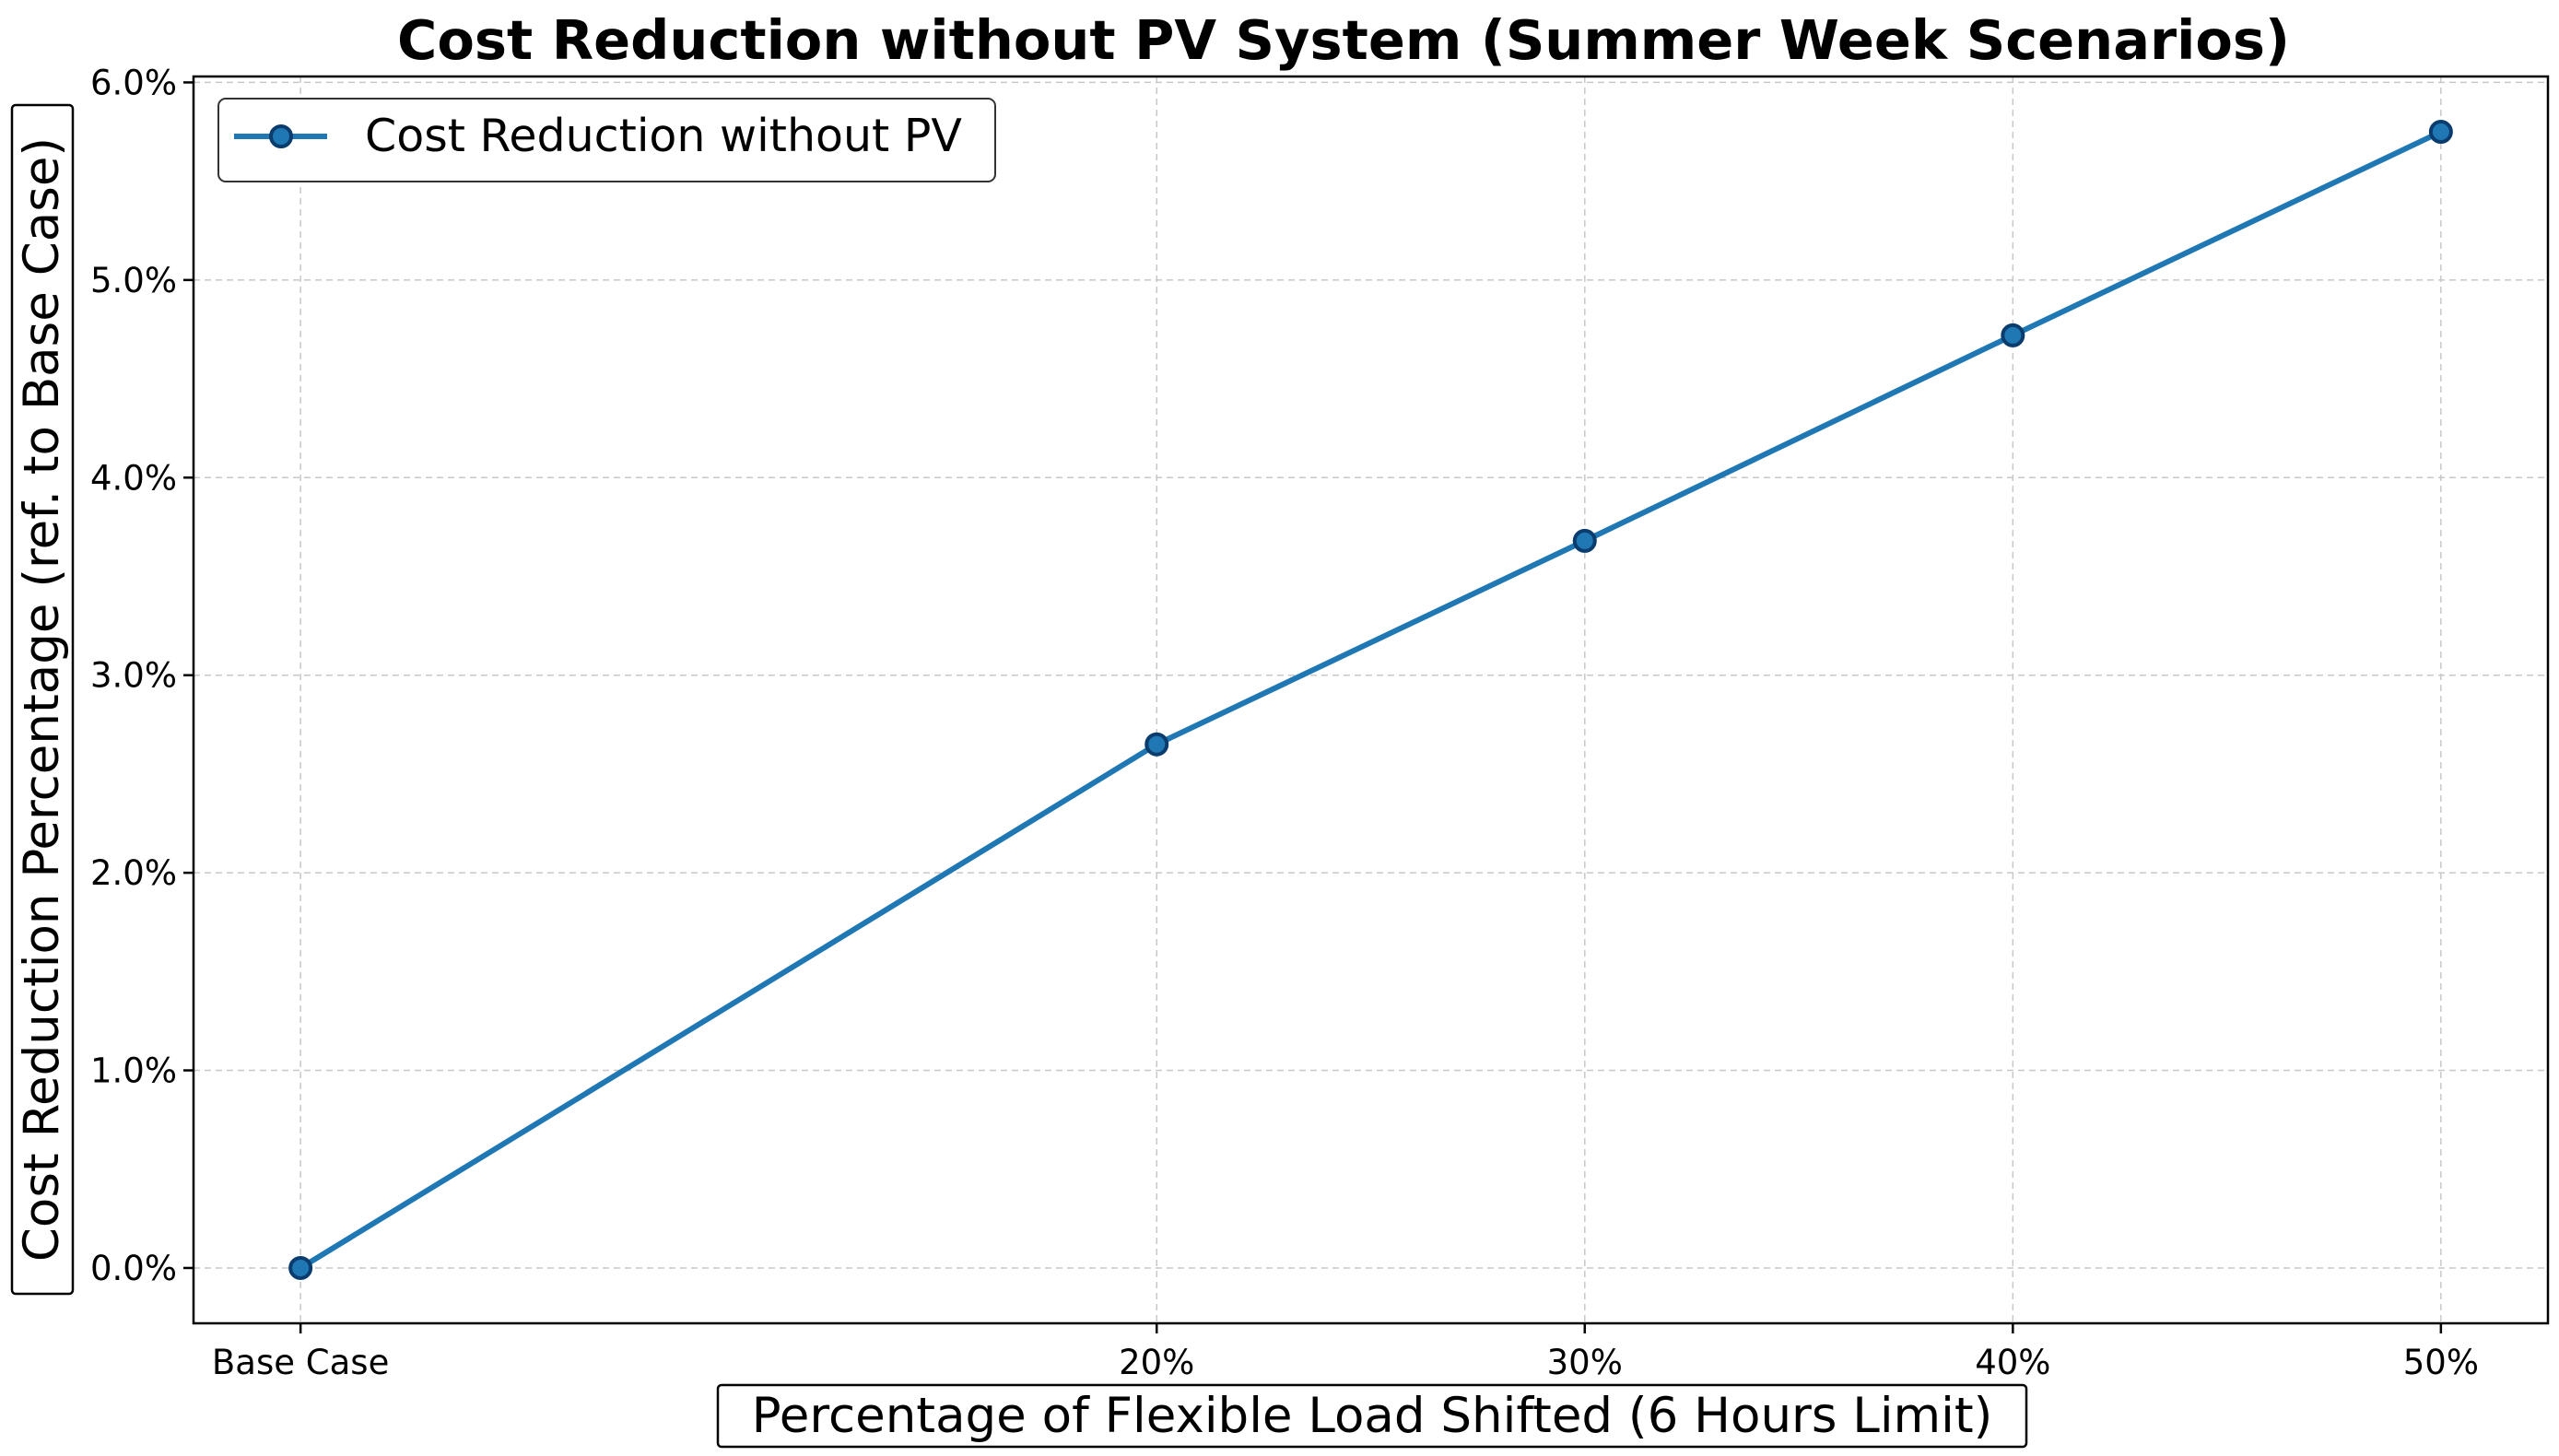 The width and height of the screenshot is (2559, 1456). What do you see at coordinates (2013, 1362) in the screenshot?
I see `x-tick-label: 40%` at bounding box center [2013, 1362].